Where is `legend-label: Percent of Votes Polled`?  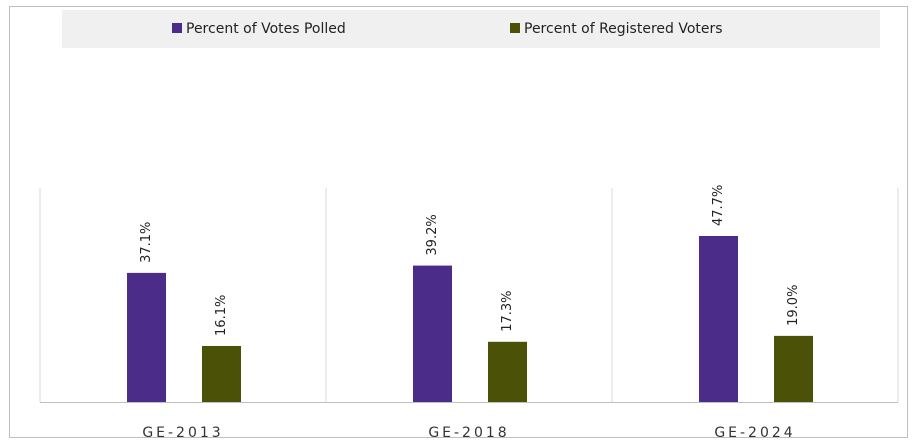 legend-label: Percent of Votes Polled is located at coordinates (266, 29).